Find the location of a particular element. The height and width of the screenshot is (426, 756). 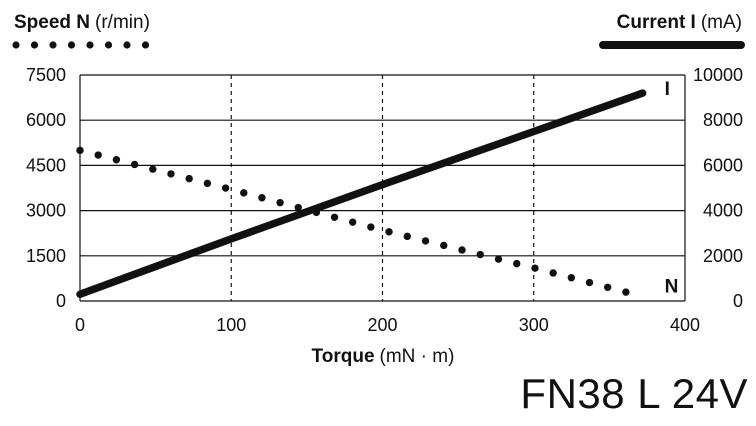

left-axis-tick-label: 4500 is located at coordinates (46, 165).